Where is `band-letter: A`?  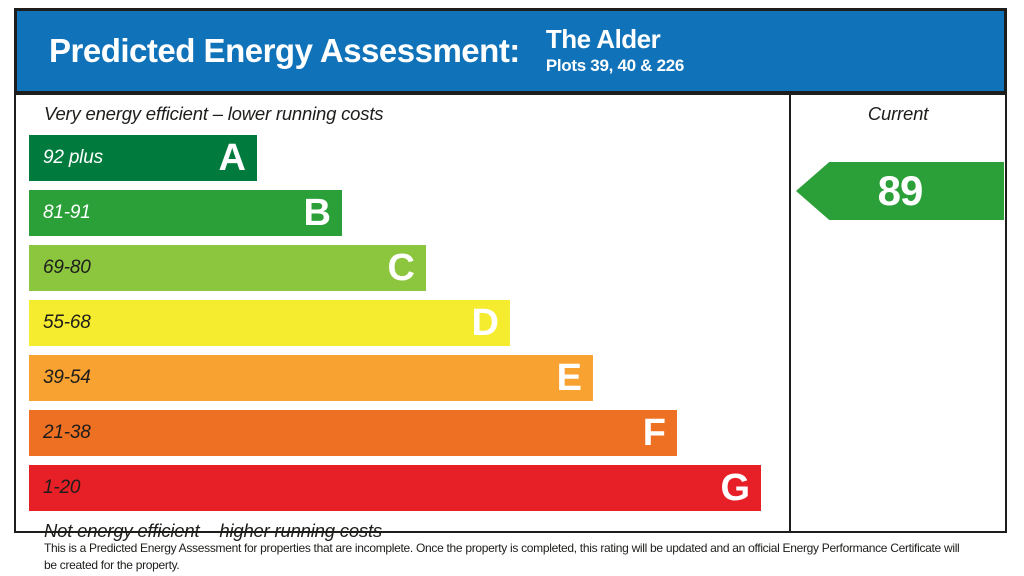 band-letter: A is located at coordinates (232, 158).